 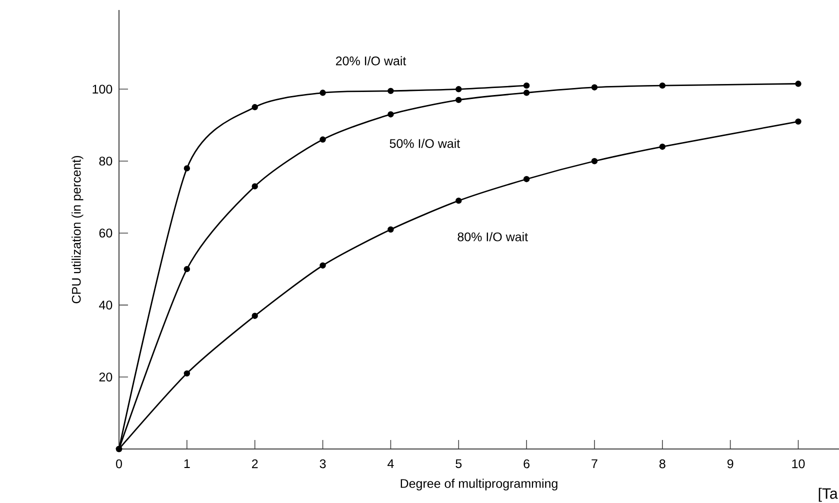 I want to click on y-tick-label: 100, so click(x=102, y=89).